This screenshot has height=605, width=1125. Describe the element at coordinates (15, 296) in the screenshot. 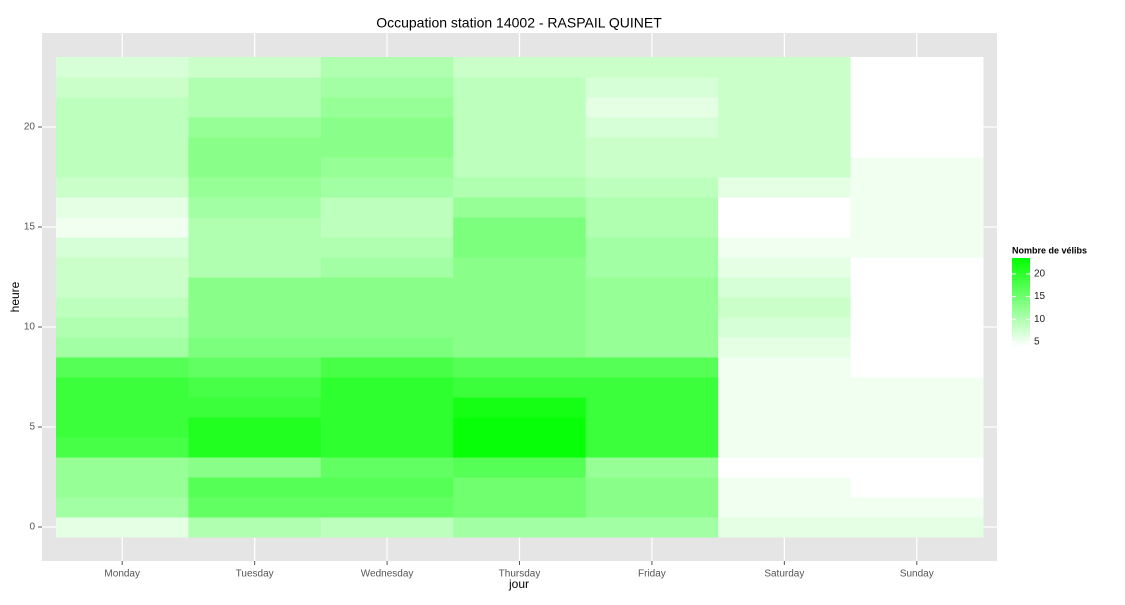

I see `y-axis-title: heure` at that location.